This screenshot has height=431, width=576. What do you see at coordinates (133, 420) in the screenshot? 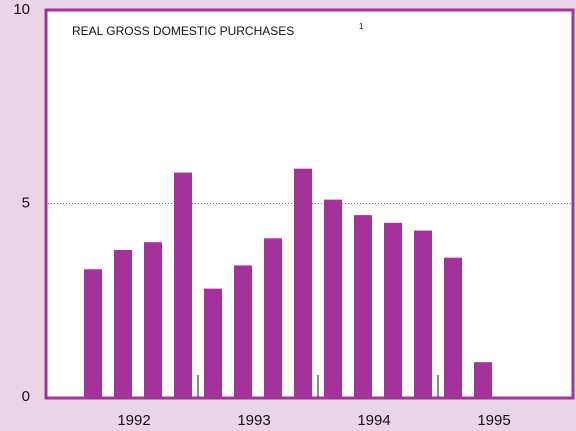
I see `x-group-label: 1992` at bounding box center [133, 420].